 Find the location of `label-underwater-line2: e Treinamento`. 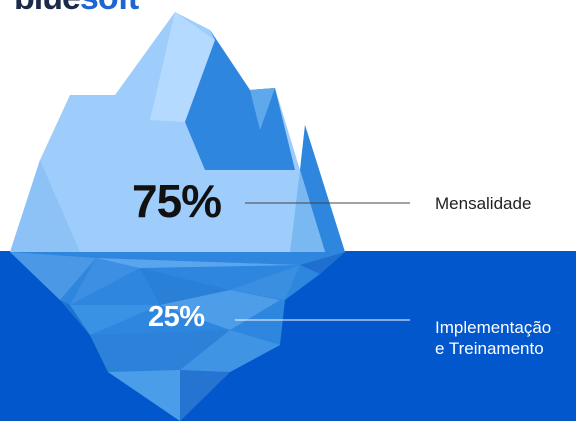

label-underwater-line2: e Treinamento is located at coordinates (489, 348).